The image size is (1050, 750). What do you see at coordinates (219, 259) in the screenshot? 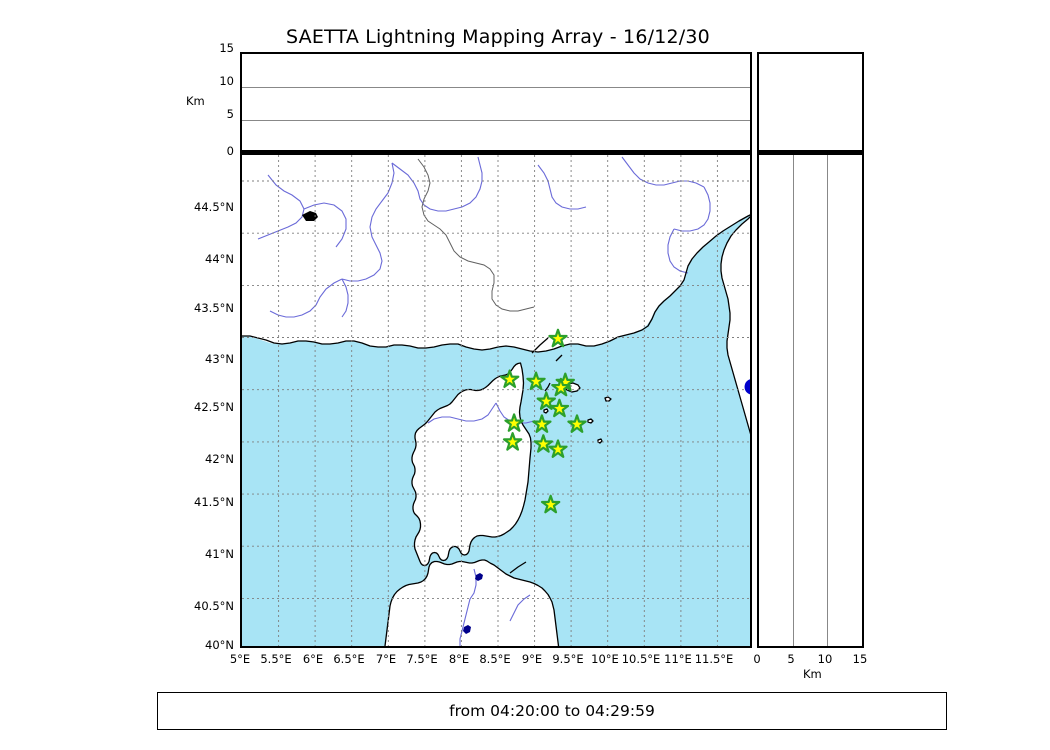
I see `map-ytick-44: 44°N` at bounding box center [219, 259].